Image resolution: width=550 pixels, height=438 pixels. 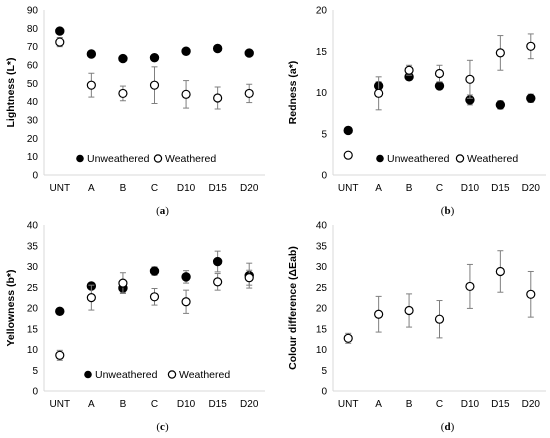 I want to click on panel-caption: (b), so click(x=448, y=211).